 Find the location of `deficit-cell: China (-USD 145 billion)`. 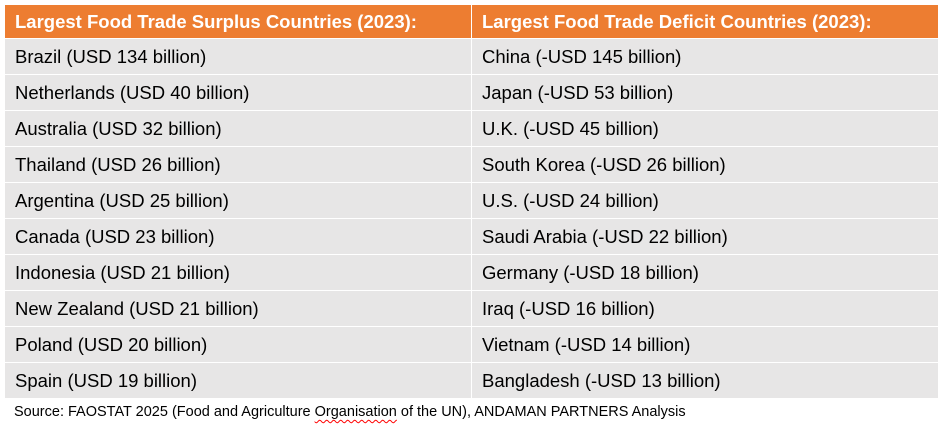

deficit-cell: China (-USD 145 billion) is located at coordinates (705, 56).